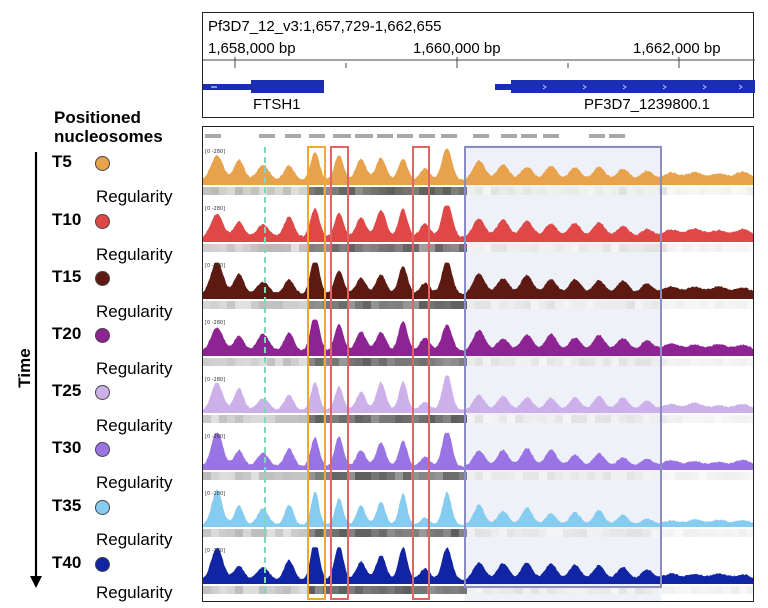 The image size is (768, 608). What do you see at coordinates (215, 323) in the screenshot?
I see `scale-label-t20: [0 -280]` at bounding box center [215, 323].